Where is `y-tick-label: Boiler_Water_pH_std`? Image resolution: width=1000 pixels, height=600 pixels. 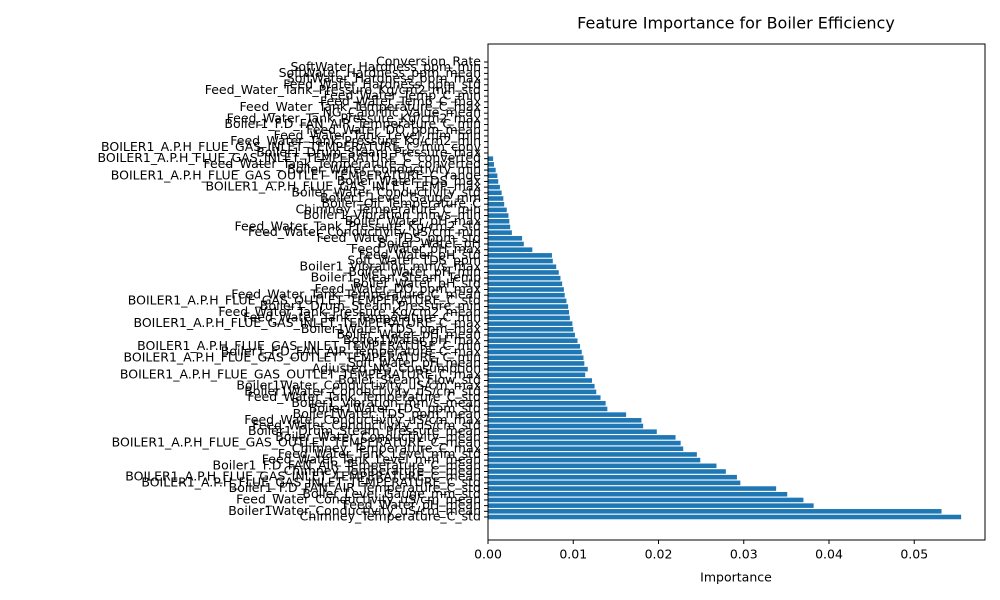 y-tick-label: Boiler_Water_pH_std is located at coordinates (417, 282).